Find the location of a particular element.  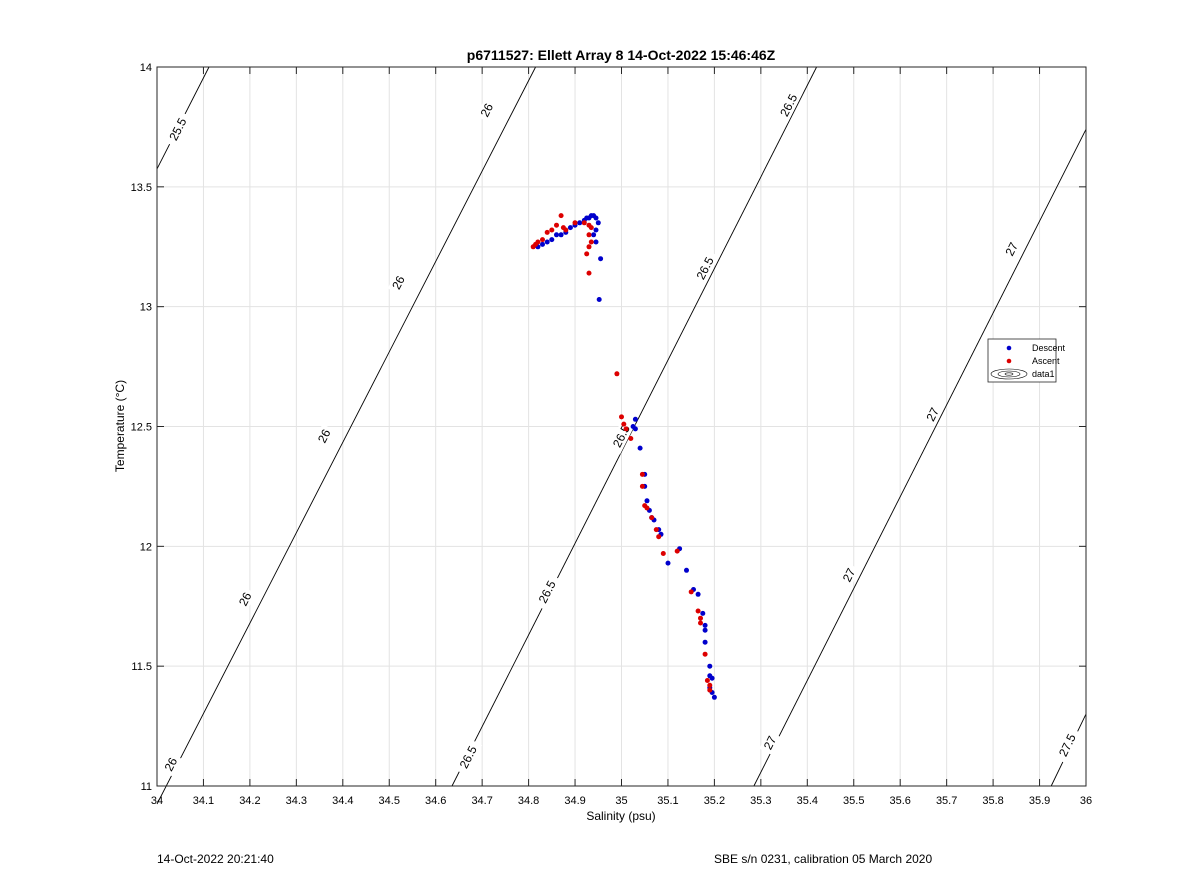

legend-label-descent: Descent is located at coordinates (1049, 348).